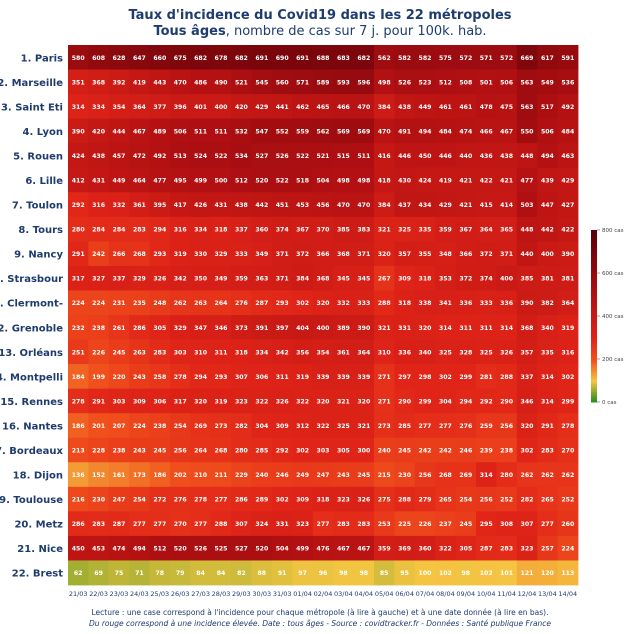  What do you see at coordinates (119, 156) in the screenshot?
I see `cell-value-label: 457` at bounding box center [119, 156].